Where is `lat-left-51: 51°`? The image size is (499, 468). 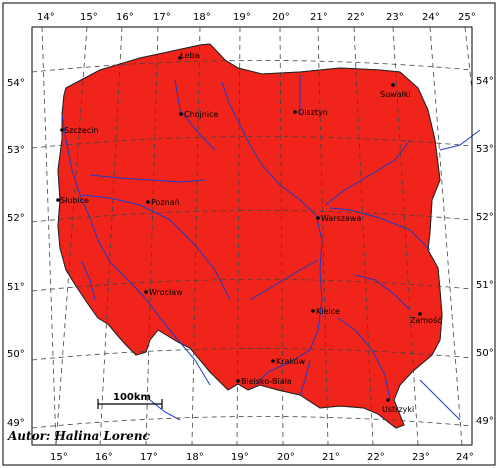 lat-left-51: 51° is located at coordinates (16, 287).